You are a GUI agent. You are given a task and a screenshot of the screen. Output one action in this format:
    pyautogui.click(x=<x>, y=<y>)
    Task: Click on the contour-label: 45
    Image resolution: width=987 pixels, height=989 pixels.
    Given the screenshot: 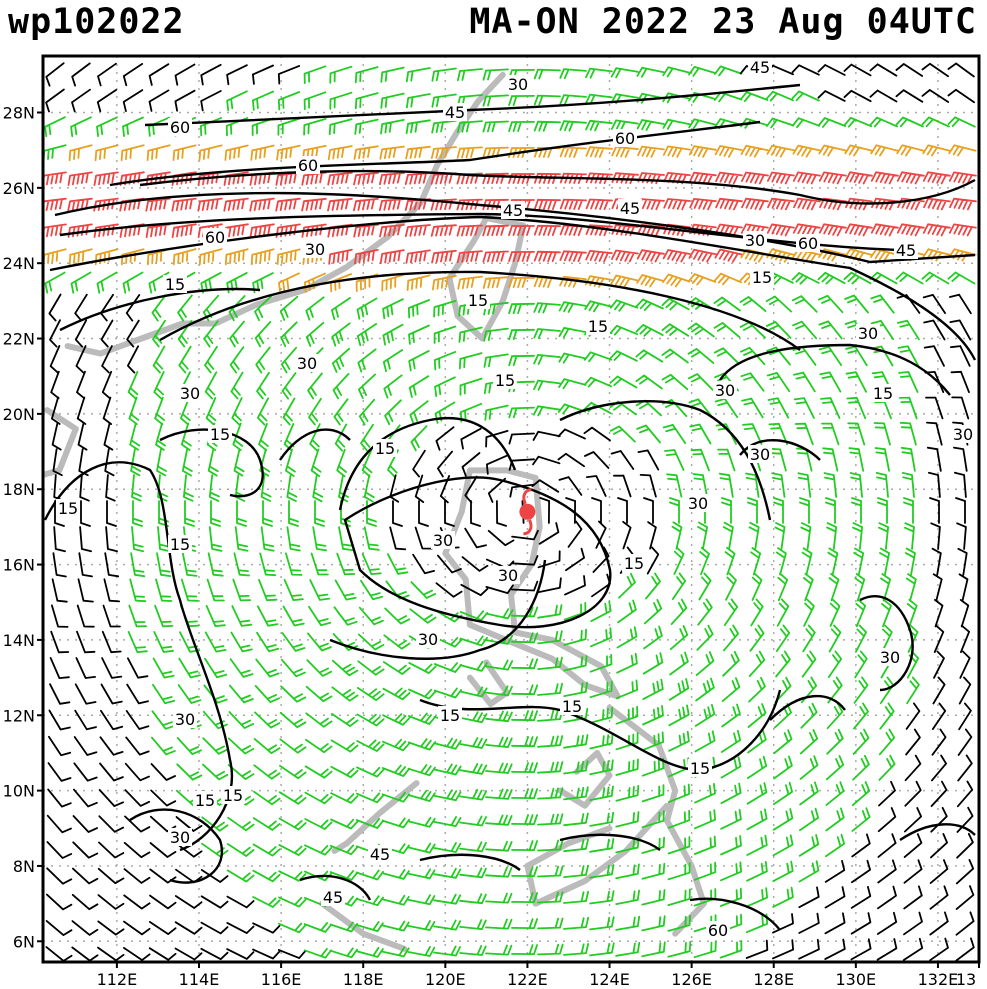 What is the action you would take?
    pyautogui.click(x=630, y=208)
    